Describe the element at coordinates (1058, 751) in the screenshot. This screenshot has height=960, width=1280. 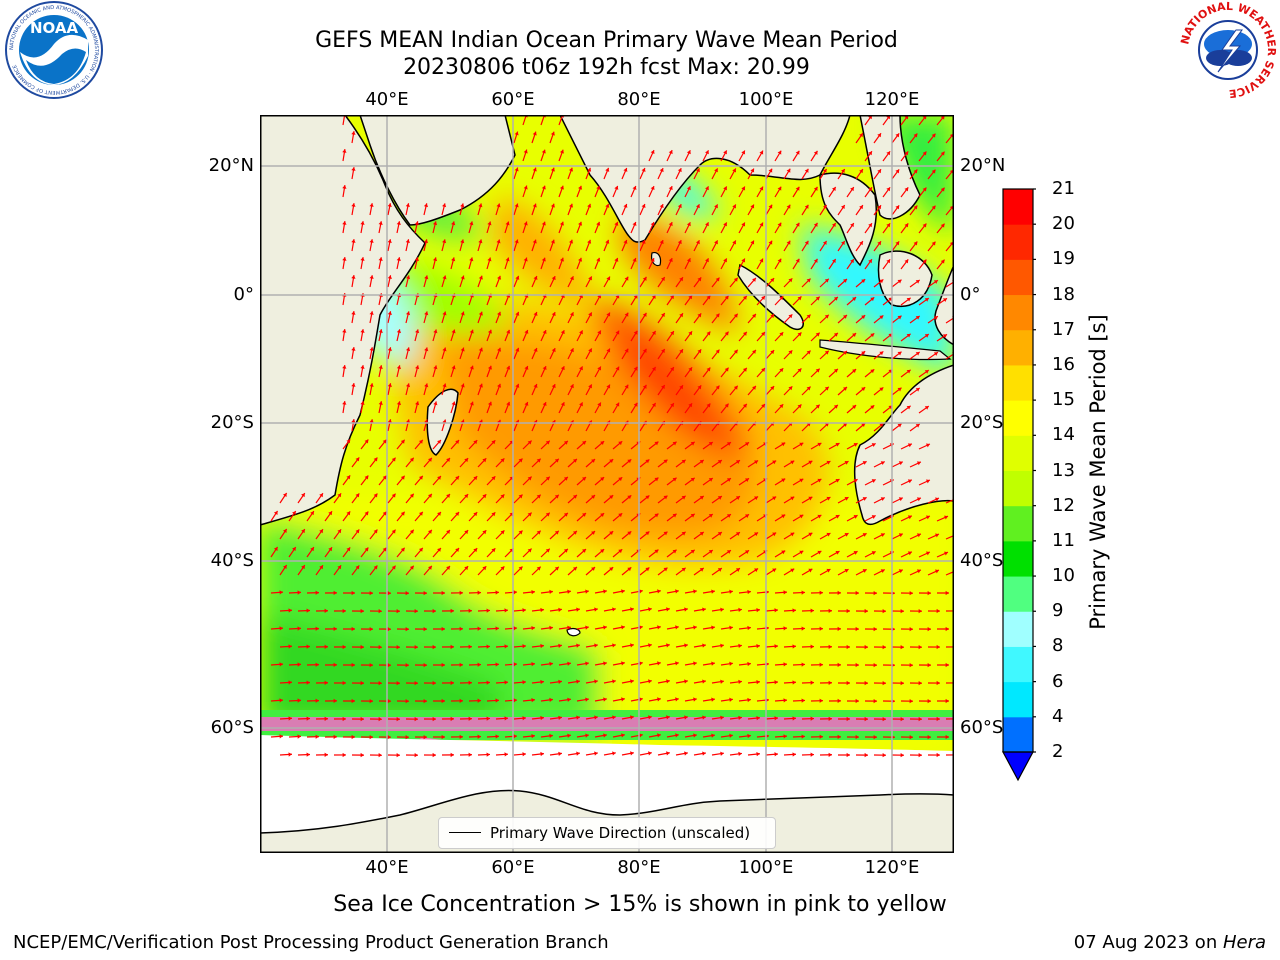
I see `colorbar-tick-label: 2` at that location.